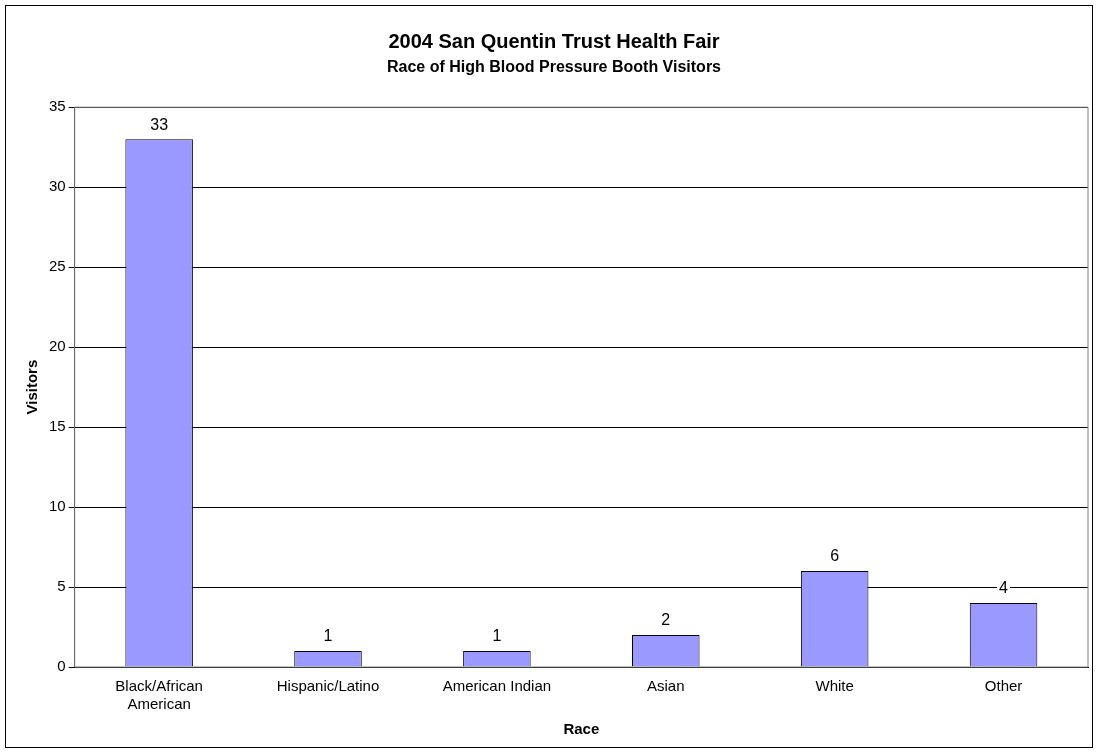  Describe the element at coordinates (57, 346) in the screenshot. I see `y-tick-label: 20` at that location.